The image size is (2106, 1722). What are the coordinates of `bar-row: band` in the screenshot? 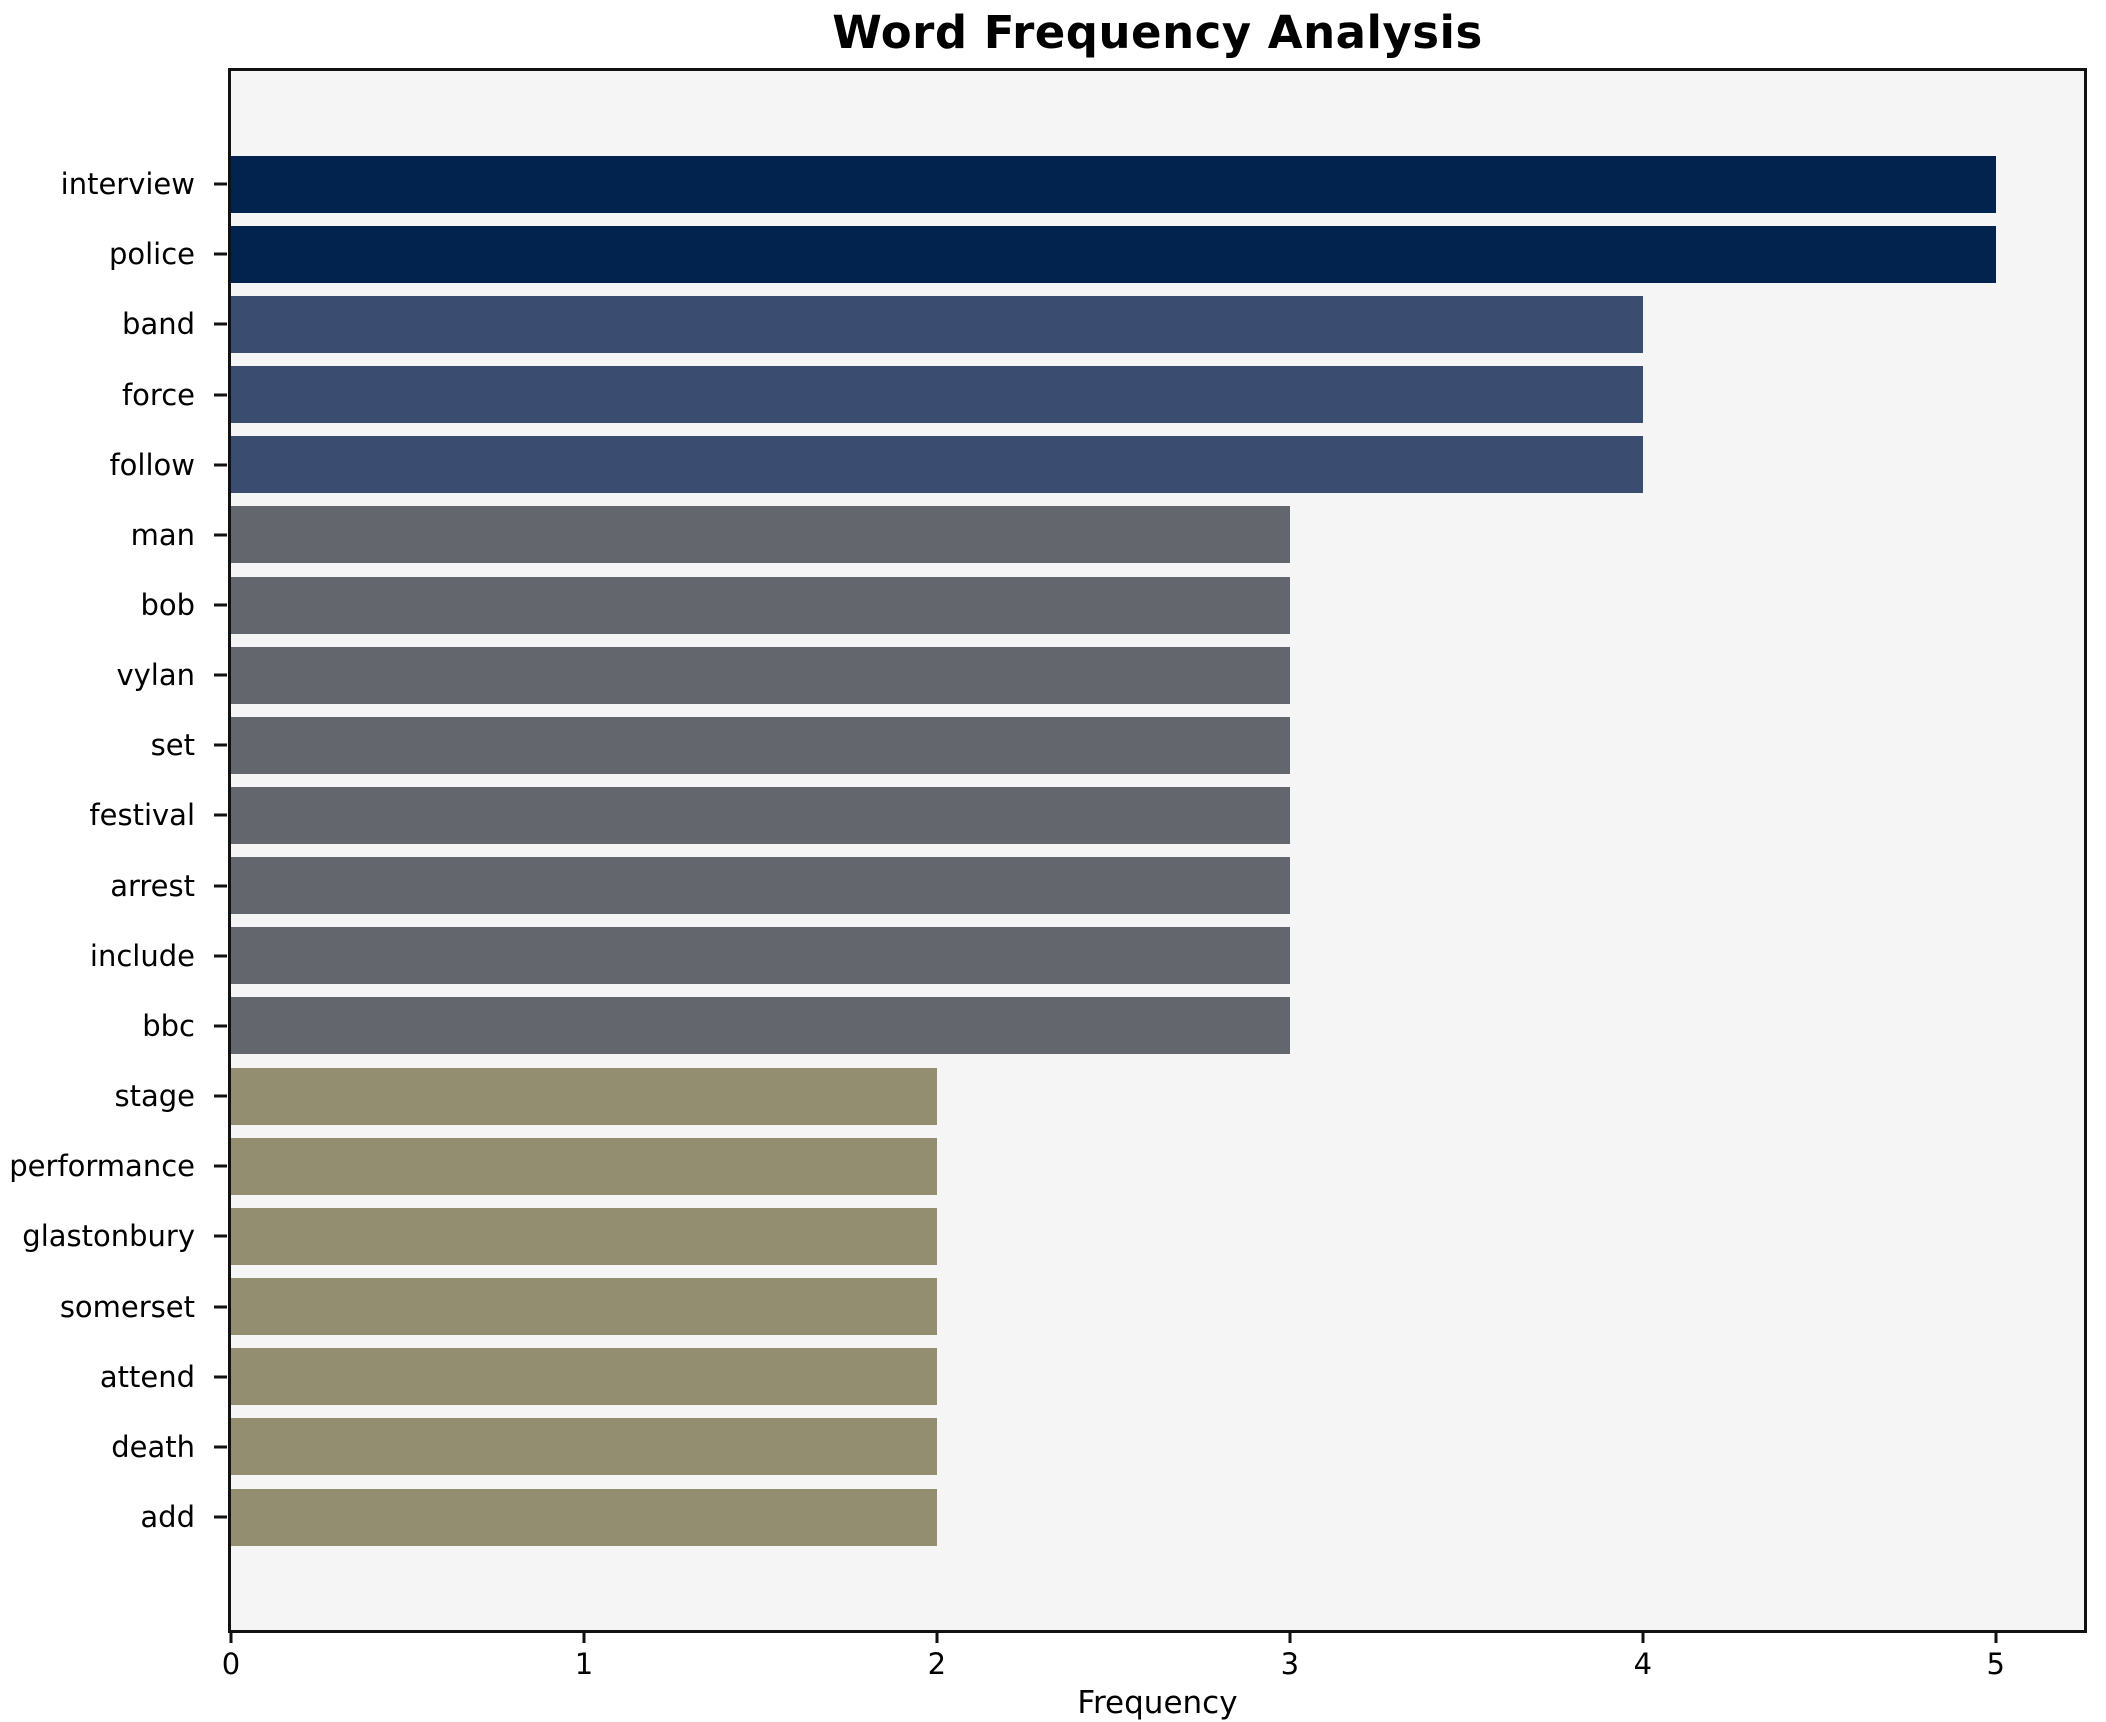 It's located at (1103, 324).